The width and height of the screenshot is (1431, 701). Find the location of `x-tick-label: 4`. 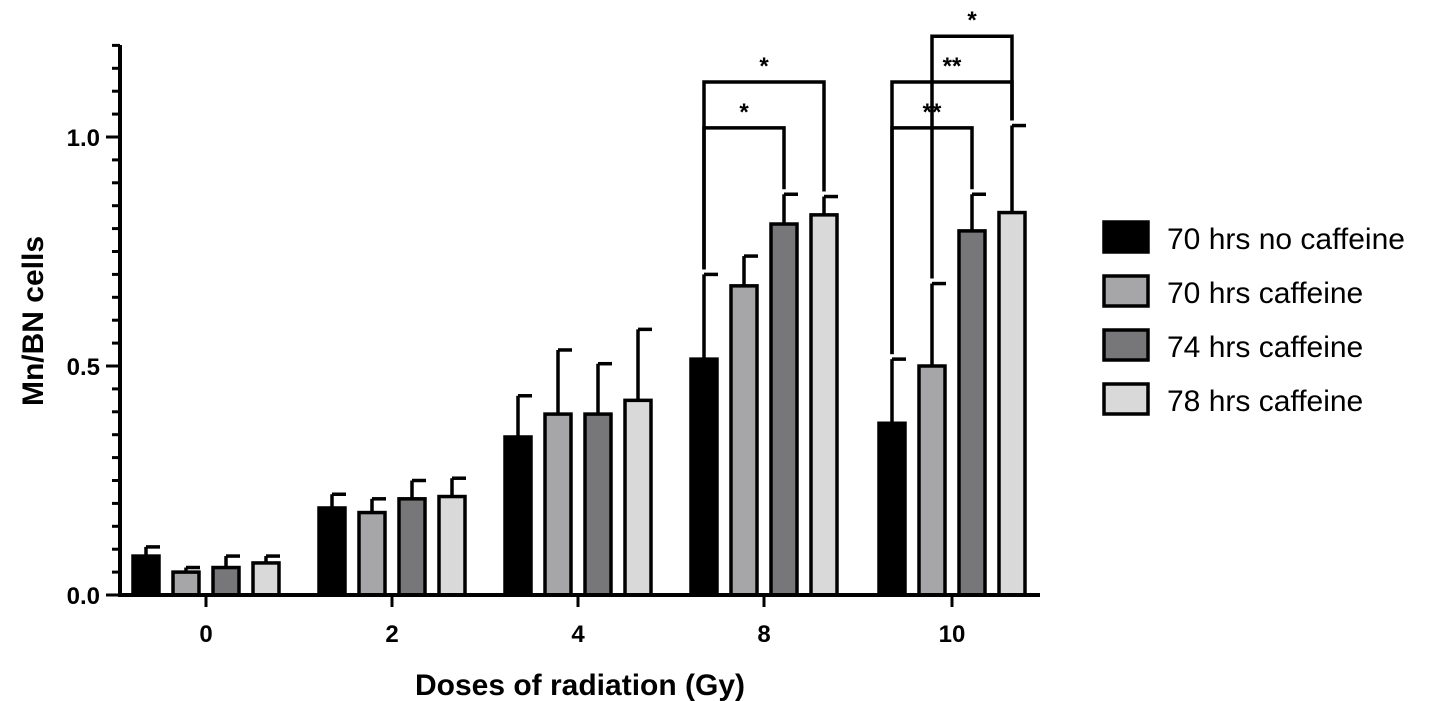

x-tick-label: 4 is located at coordinates (578, 634).